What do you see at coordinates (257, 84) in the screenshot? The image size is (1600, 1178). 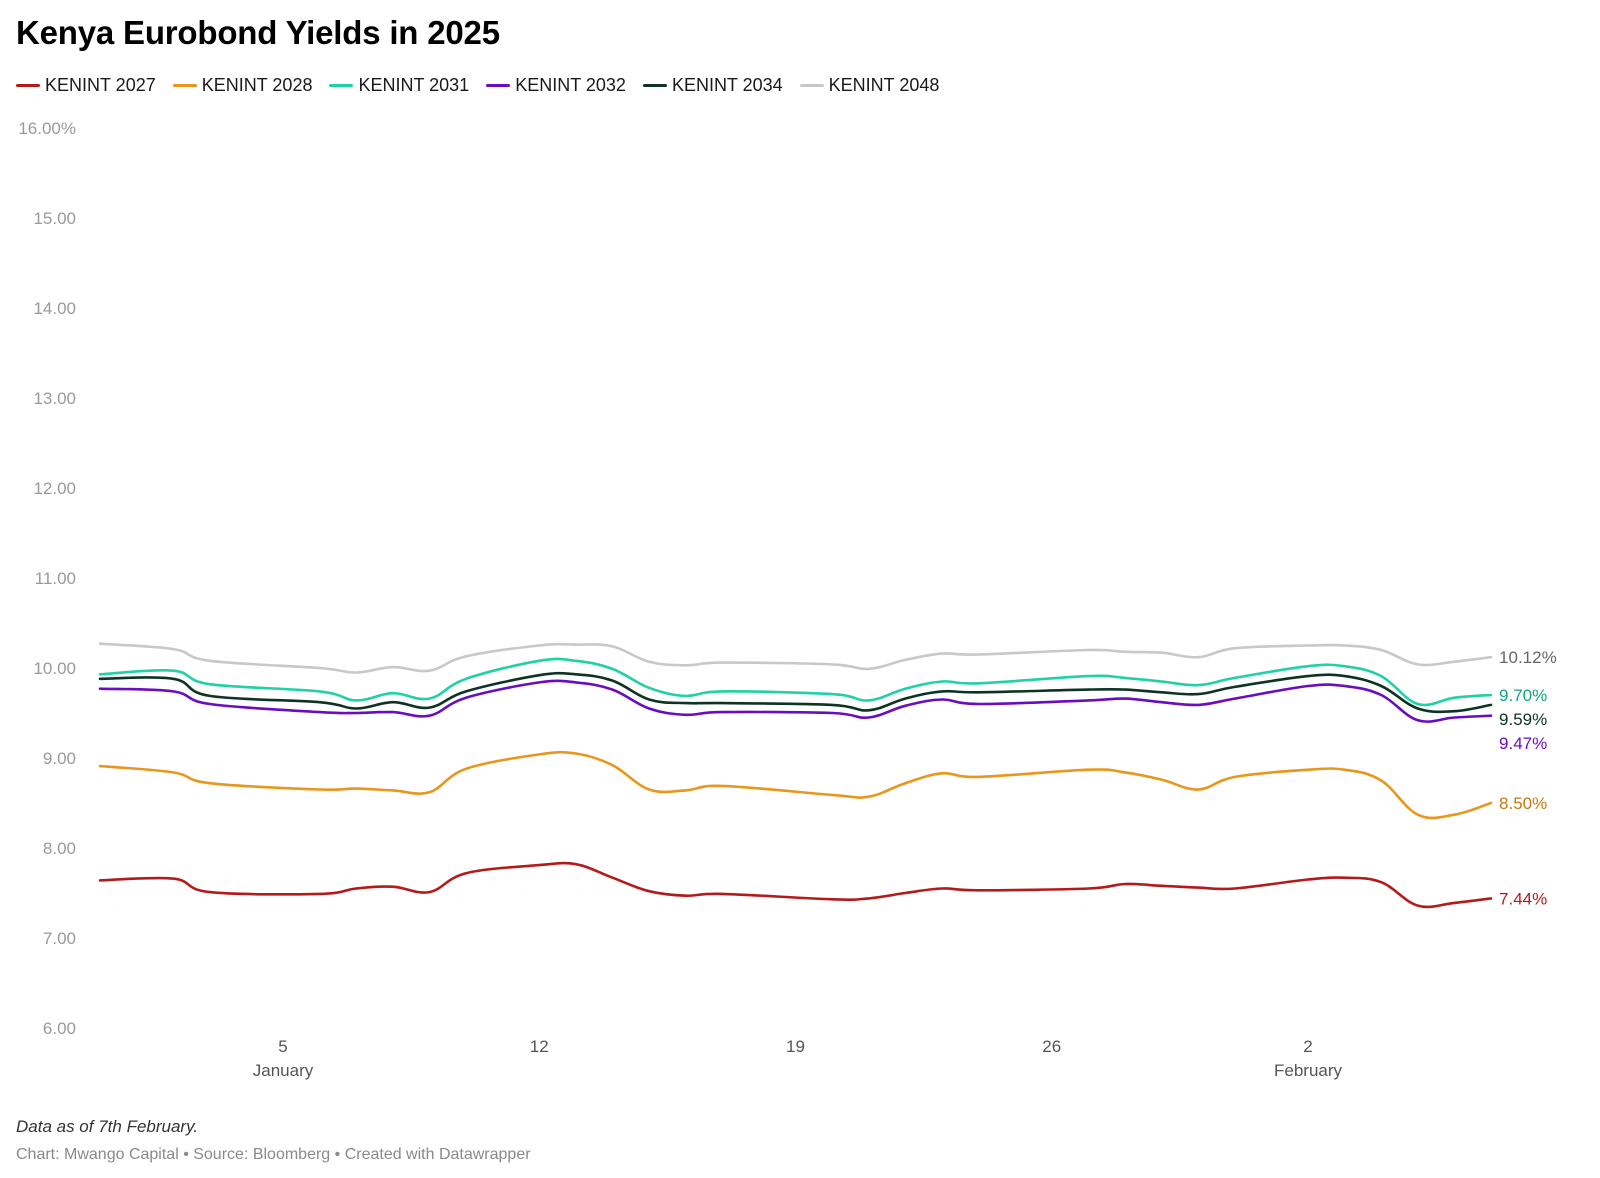 I see `legend-label: KENINT 2028` at bounding box center [257, 84].